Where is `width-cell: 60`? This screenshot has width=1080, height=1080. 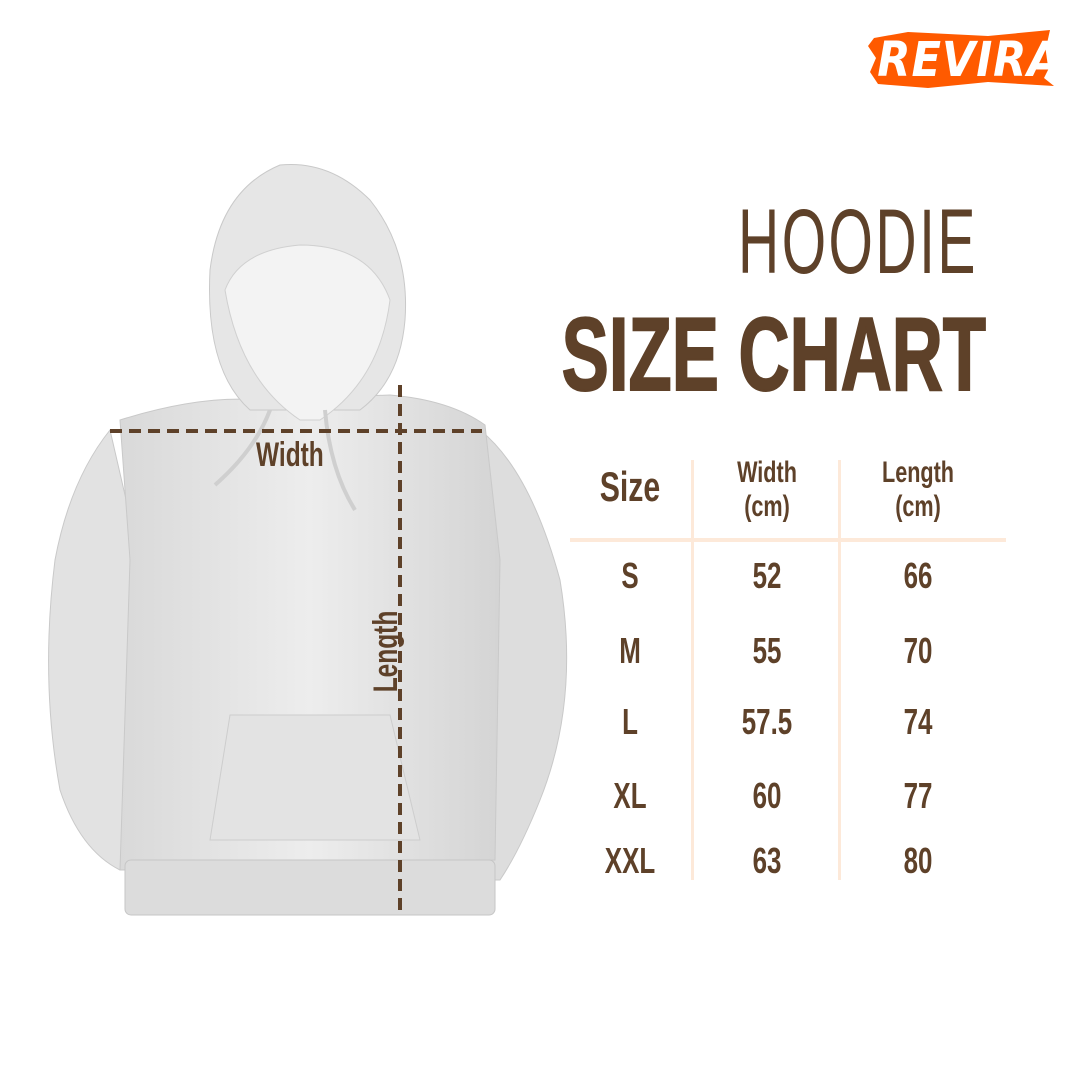 width-cell: 60 is located at coordinates (767, 795).